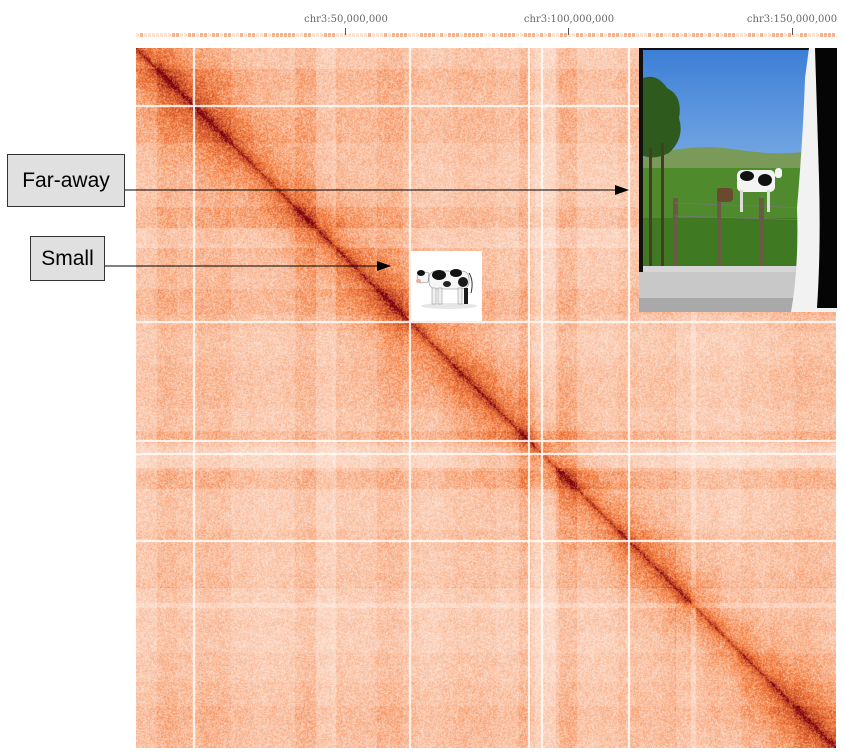 The image size is (844, 755). What do you see at coordinates (66, 180) in the screenshot?
I see `far-away-label: Far-away` at bounding box center [66, 180].